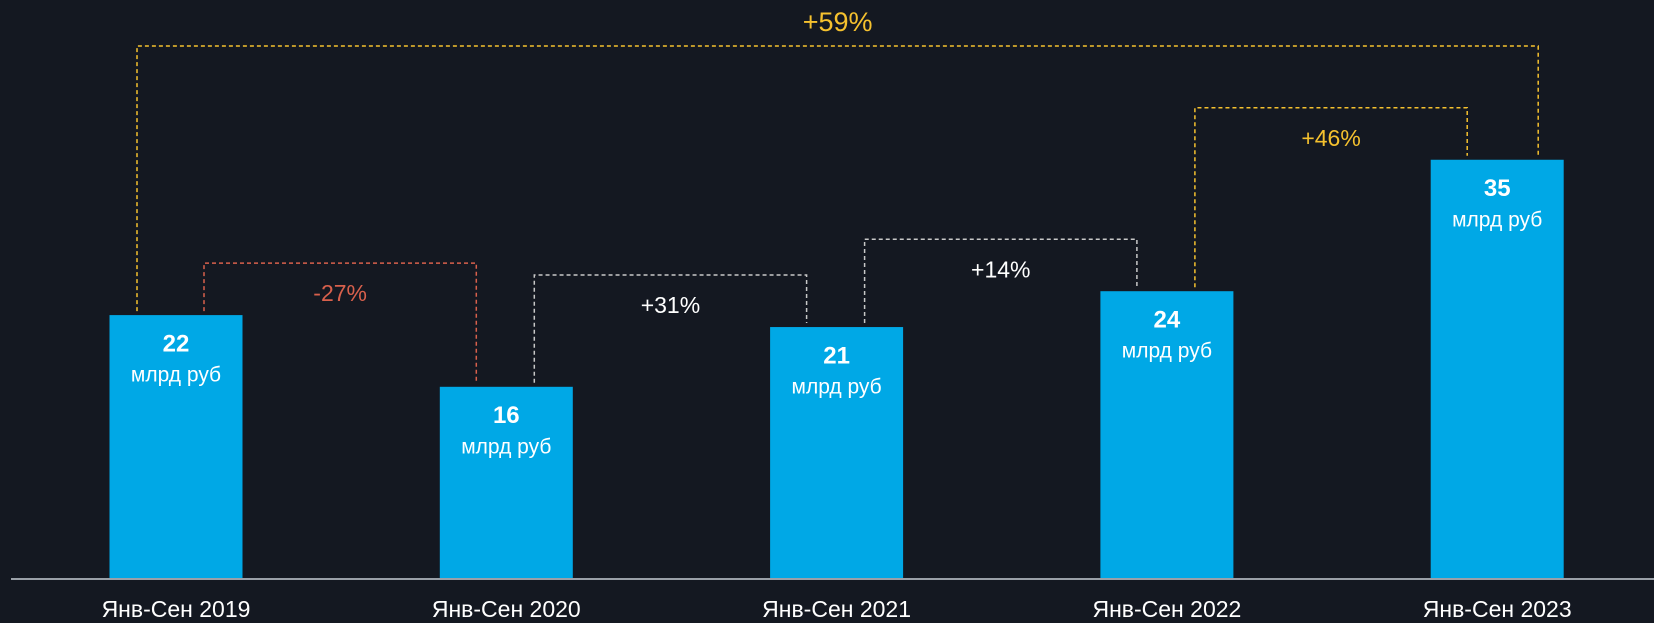 This screenshot has width=1654, height=623. Describe the element at coordinates (1497, 609) in the screenshot. I see `x-tick-label: Янв-Сен 2023` at that location.